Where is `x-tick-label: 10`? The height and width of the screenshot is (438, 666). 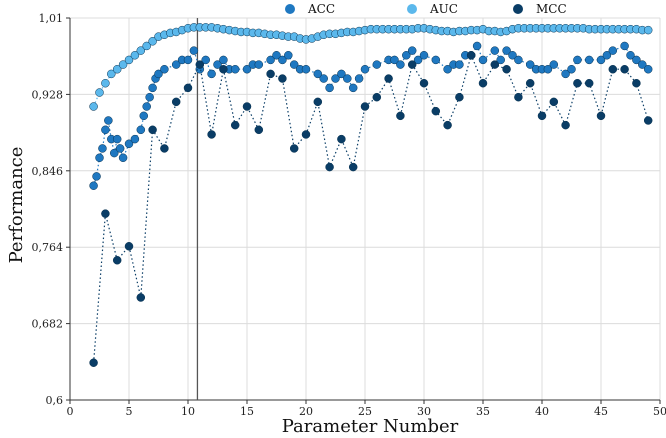 x-tick-label: 10 is located at coordinates (188, 411).